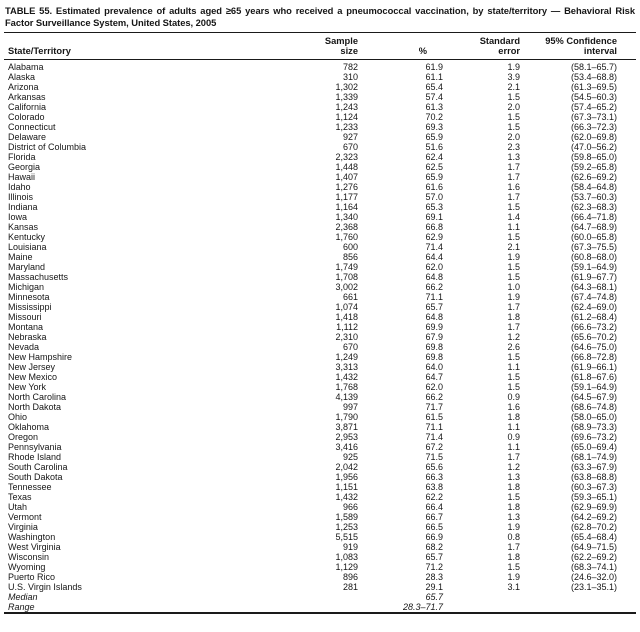 The image size is (640, 632). I want to click on table-row: Vermont 1,589 66.7 1.3 (64.2–69.2), so click(320, 517).